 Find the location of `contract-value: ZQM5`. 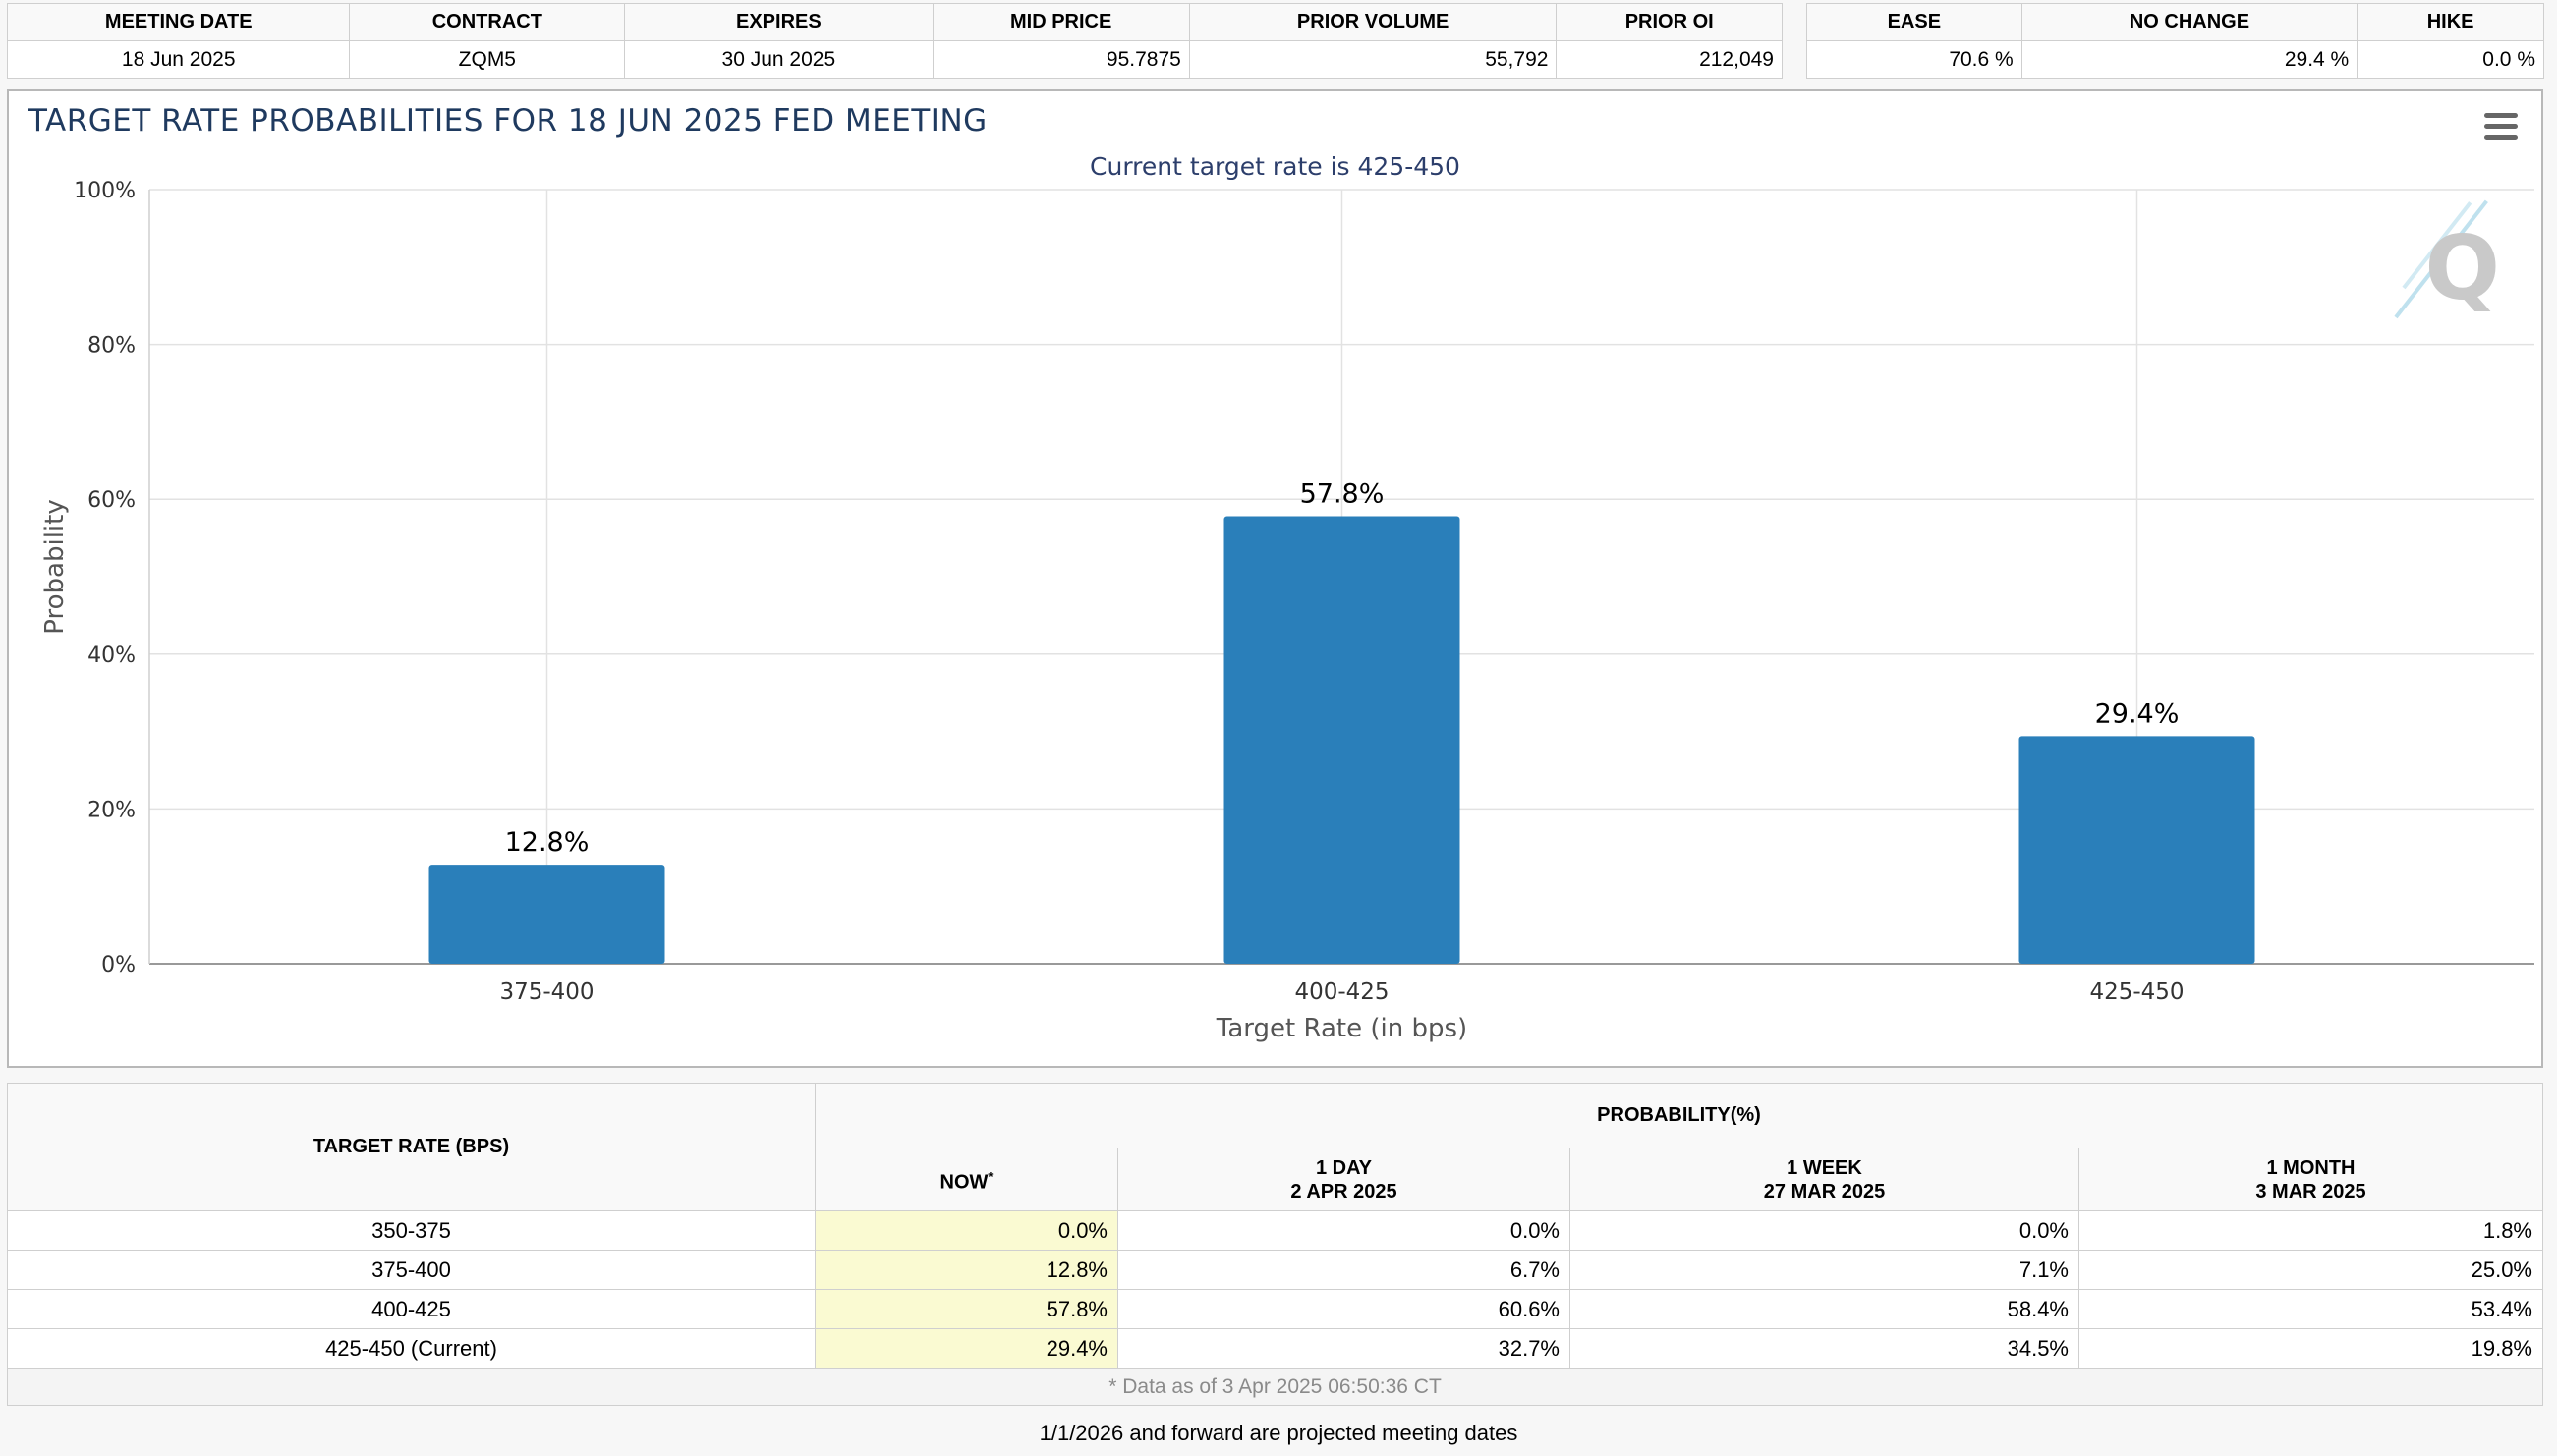

contract-value: ZQM5 is located at coordinates (487, 59).